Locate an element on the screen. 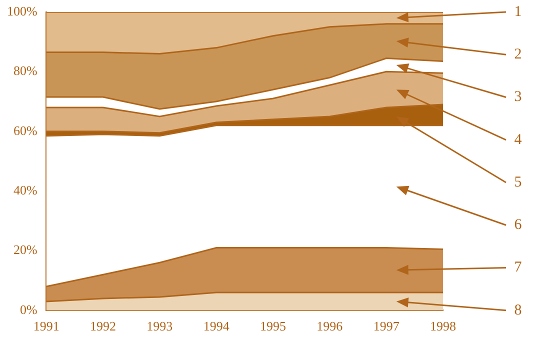  x-tick-label: 1997 is located at coordinates (386, 326).